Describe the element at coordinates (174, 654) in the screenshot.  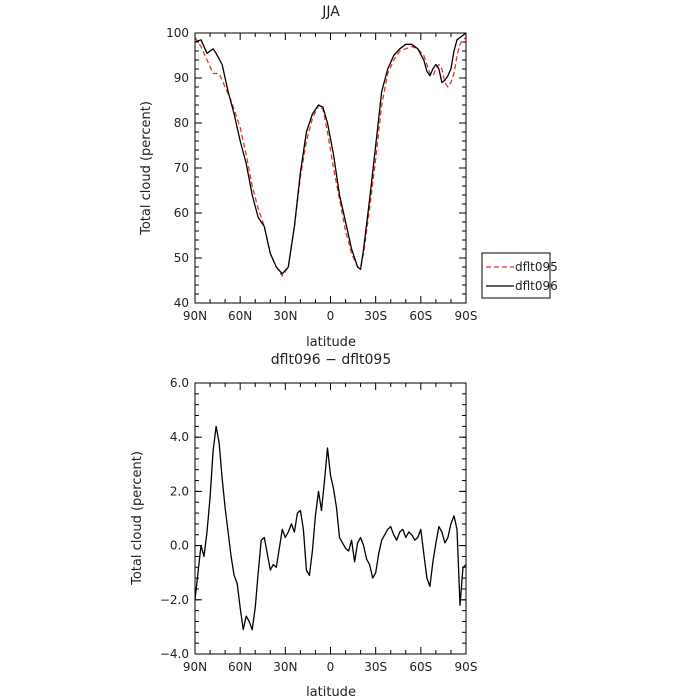
I see `y-tick-label: −4.0` at that location.